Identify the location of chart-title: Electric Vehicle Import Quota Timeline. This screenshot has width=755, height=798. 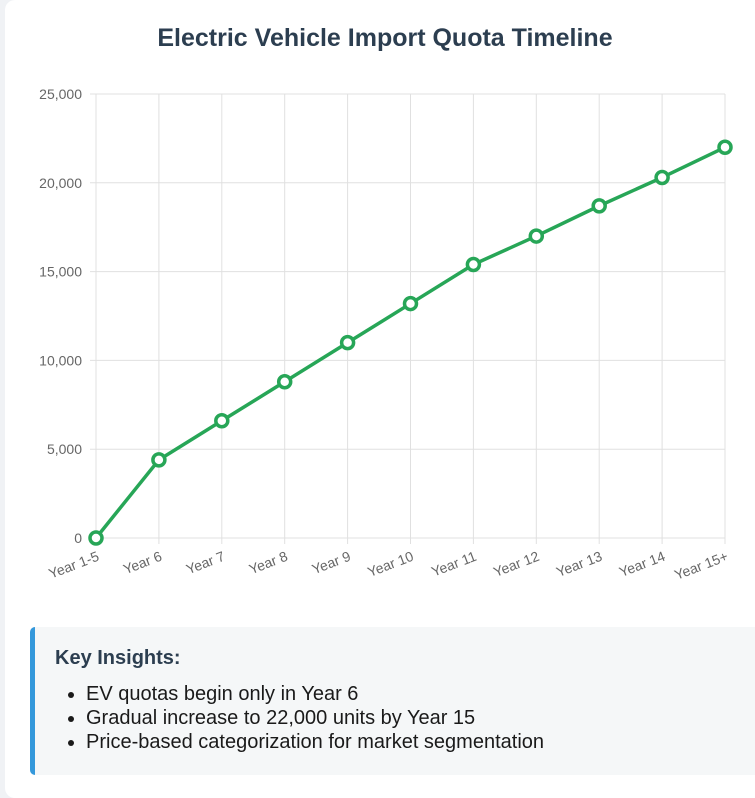
(385, 38).